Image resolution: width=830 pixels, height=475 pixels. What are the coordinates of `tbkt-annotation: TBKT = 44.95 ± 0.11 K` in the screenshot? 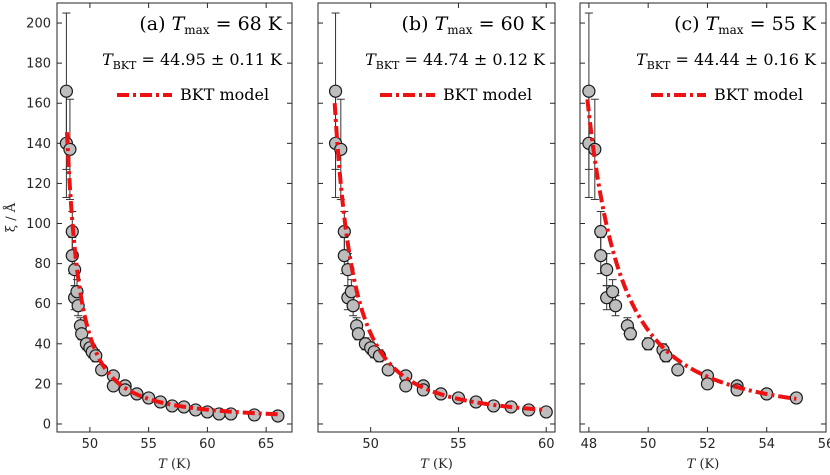 It's located at (192, 61).